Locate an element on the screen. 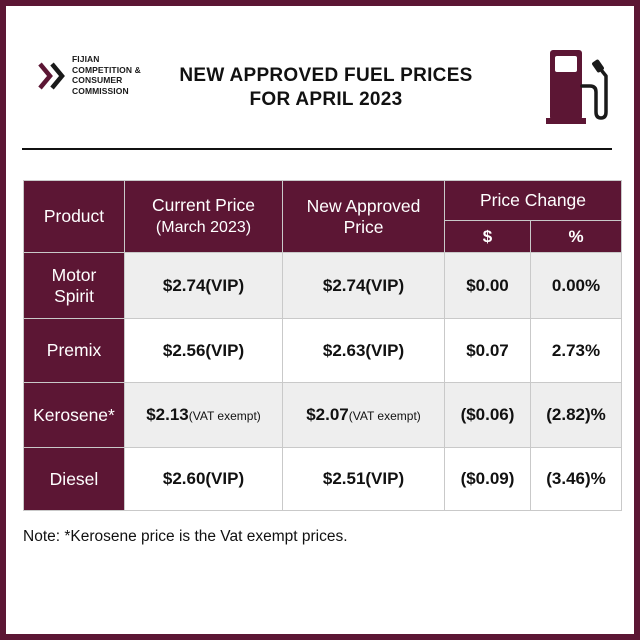 The image size is (640, 640). new-price-cell: $2.51(VIP) is located at coordinates (363, 479).